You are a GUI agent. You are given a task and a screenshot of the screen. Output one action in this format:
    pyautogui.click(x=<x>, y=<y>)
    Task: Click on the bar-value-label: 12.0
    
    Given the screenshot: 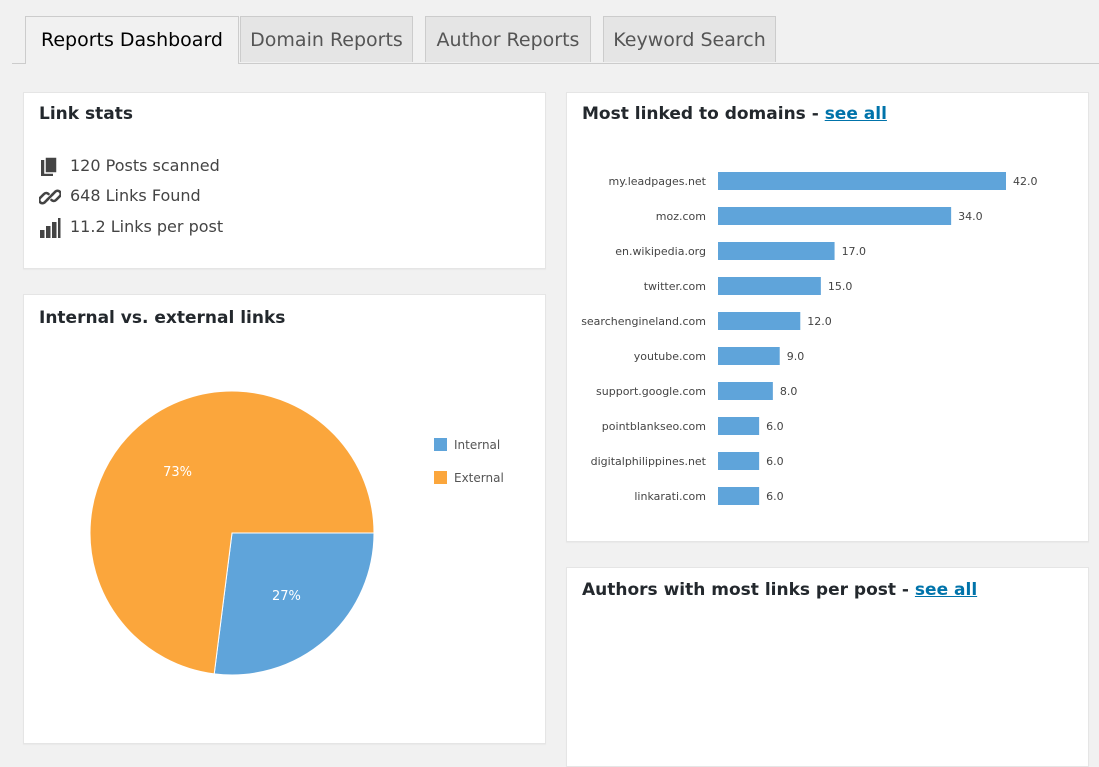 What is the action you would take?
    pyautogui.click(x=819, y=321)
    